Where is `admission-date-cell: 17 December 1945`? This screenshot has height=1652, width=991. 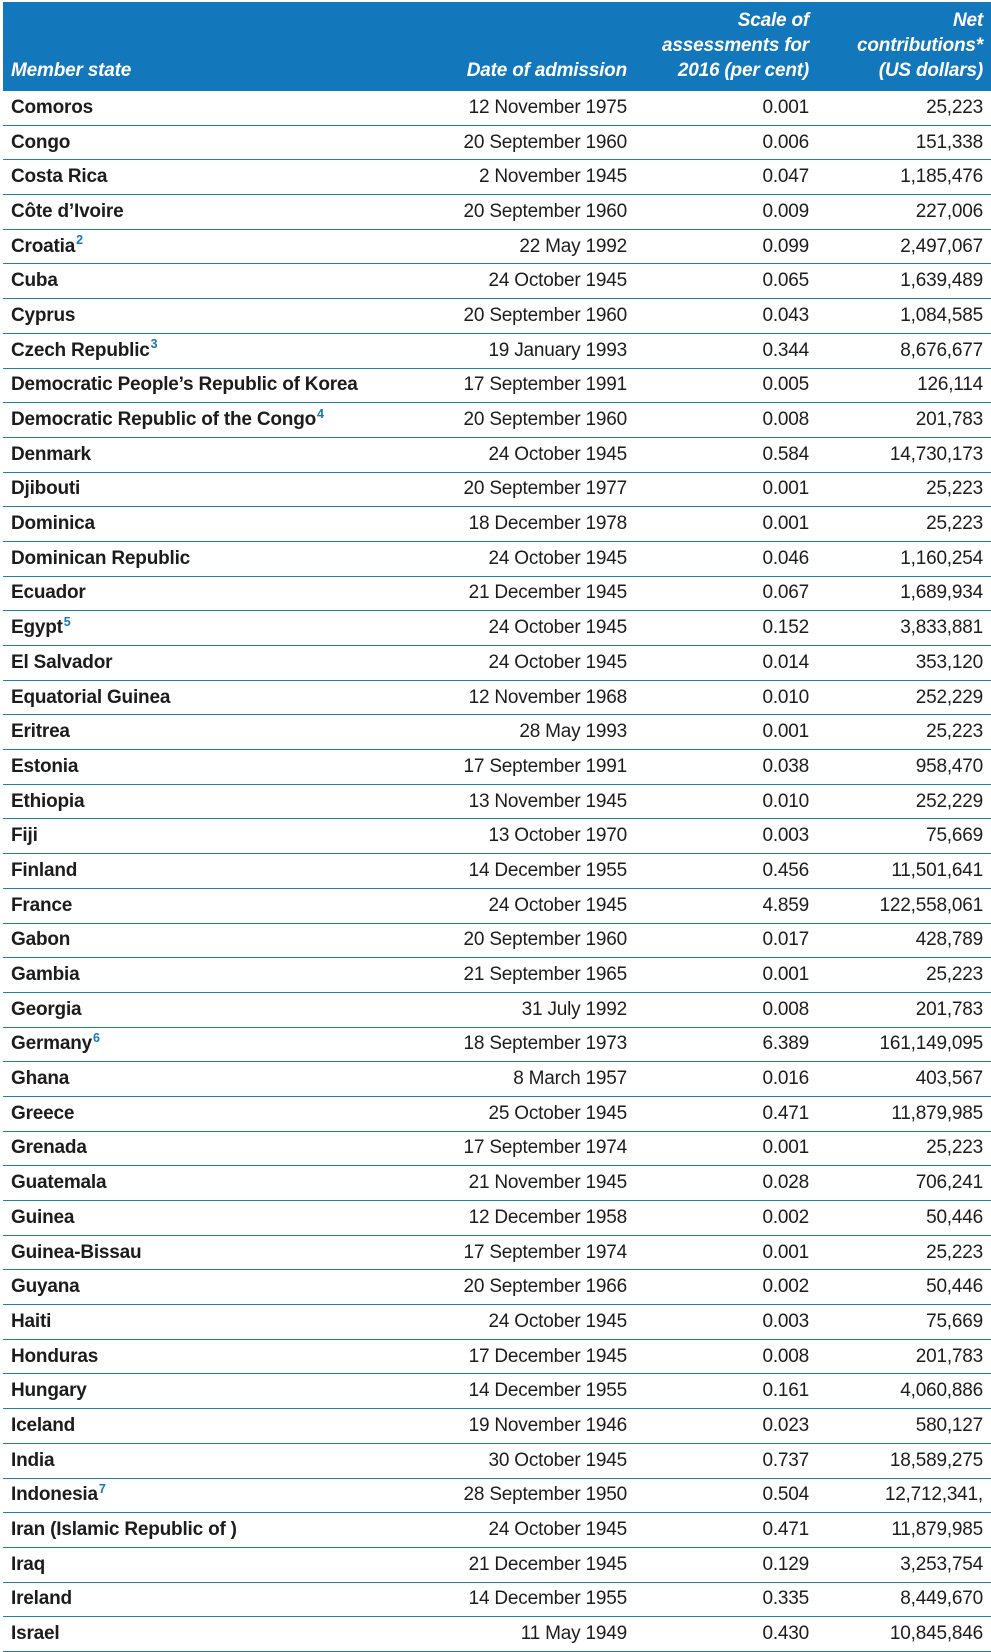 admission-date-cell: 17 December 1945 is located at coordinates (548, 1356).